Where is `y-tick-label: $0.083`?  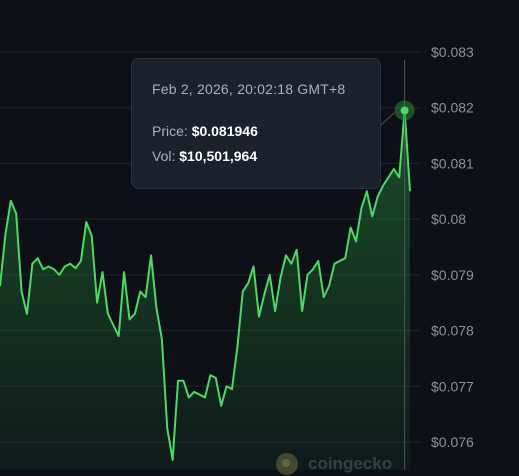 y-tick-label: $0.083 is located at coordinates (452, 52).